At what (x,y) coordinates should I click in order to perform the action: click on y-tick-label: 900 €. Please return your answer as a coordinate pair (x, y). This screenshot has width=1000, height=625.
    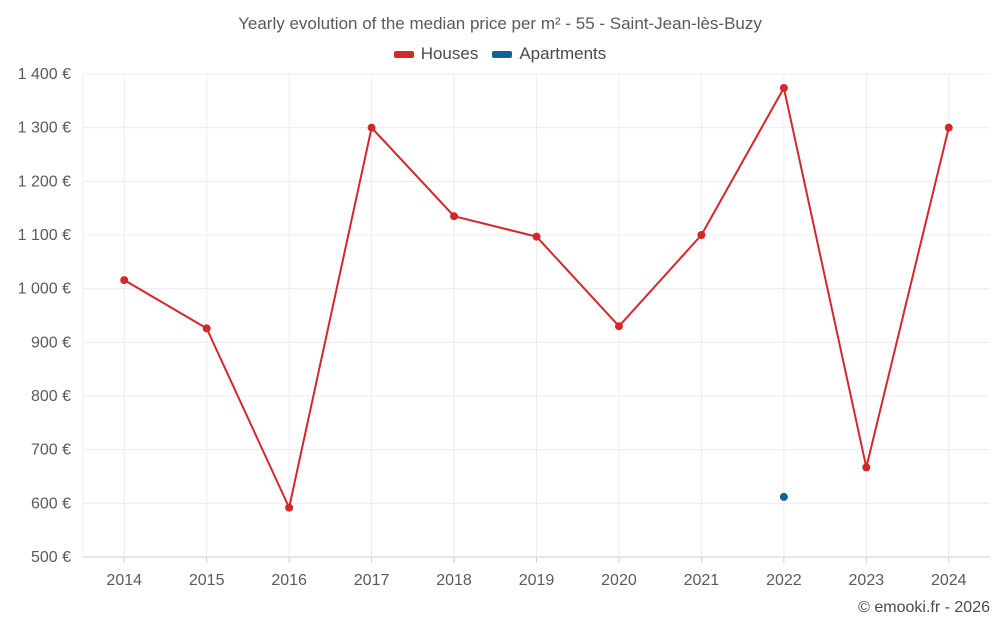
    Looking at the image, I should click on (51, 342).